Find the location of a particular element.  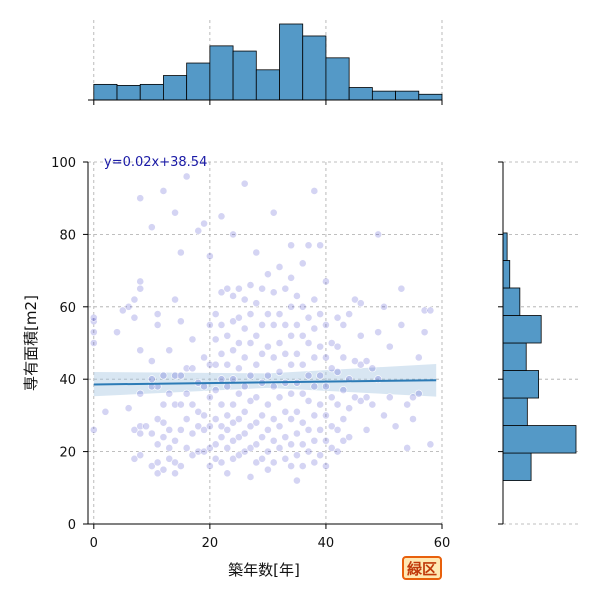

y-tick-label: 80 is located at coordinates (67, 235).